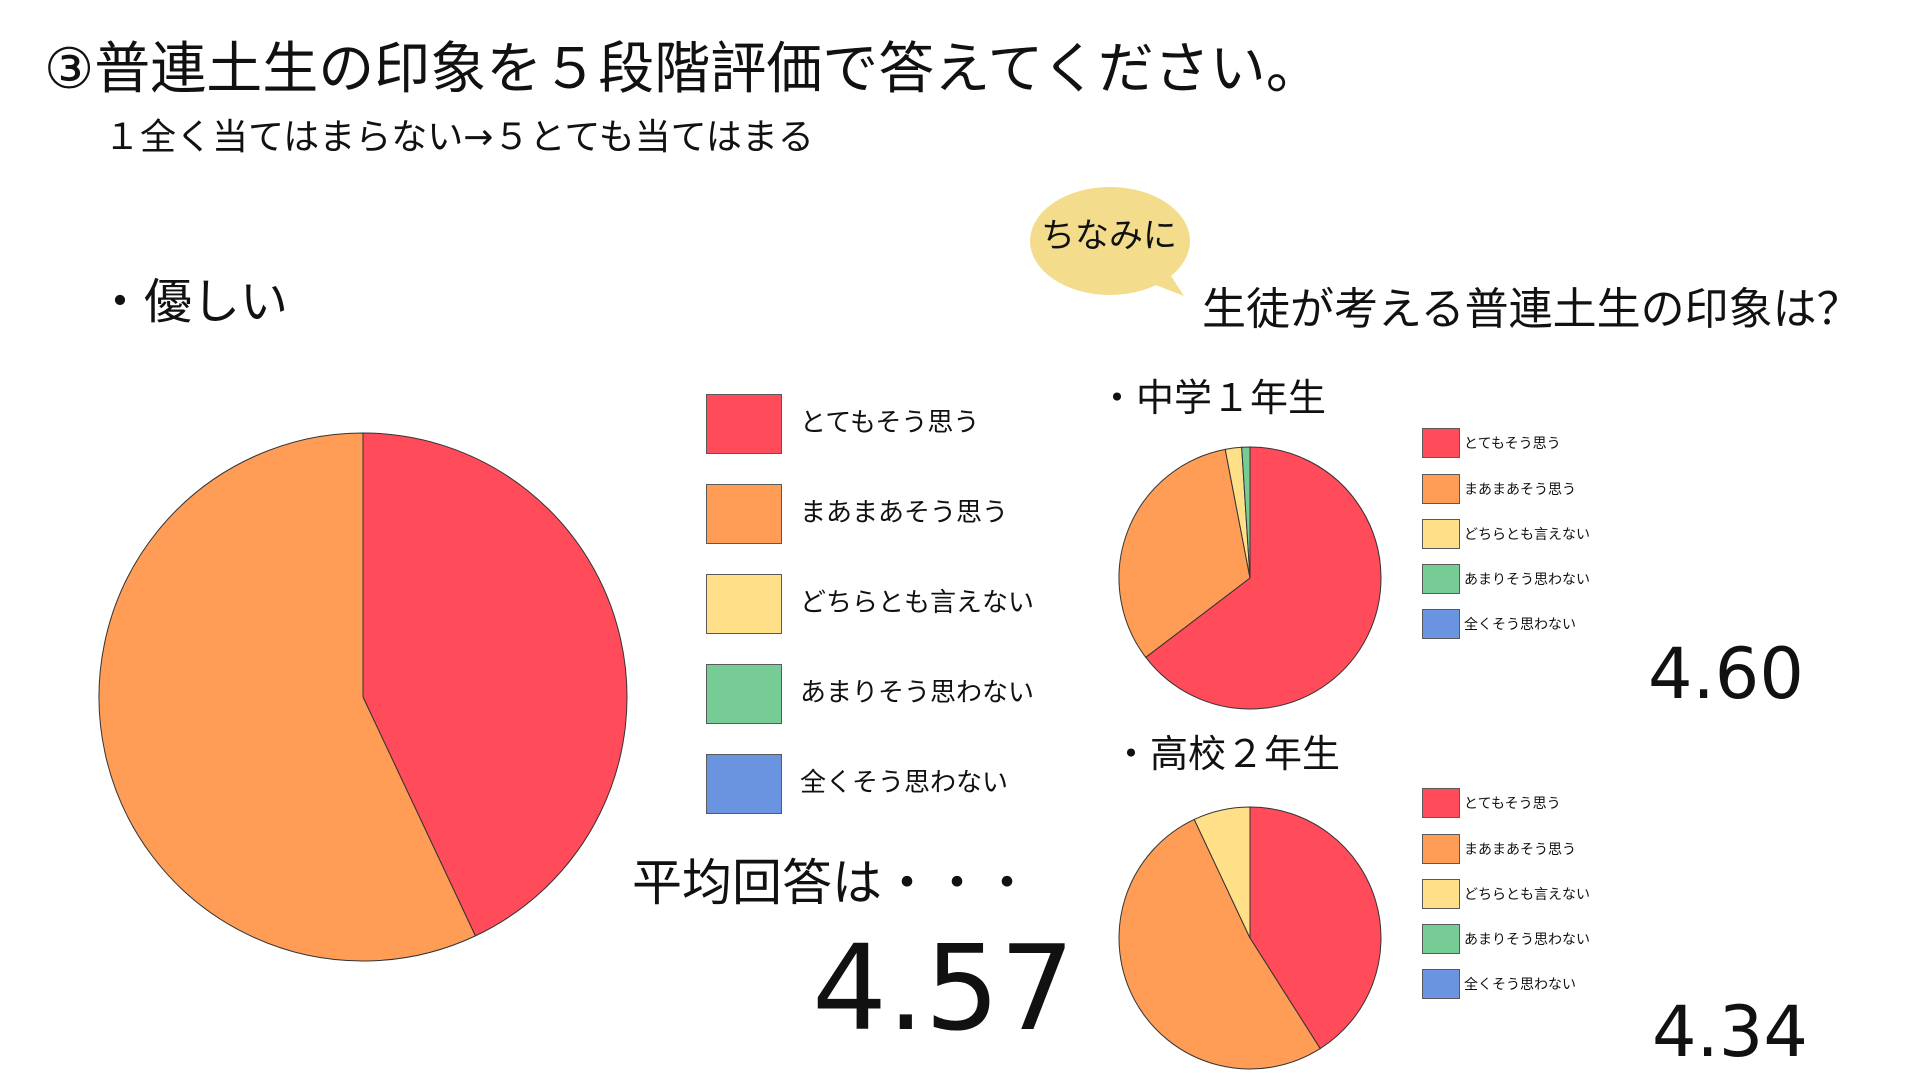 This screenshot has width=1920, height=1080. I want to click on average-value-hs2: 4.34, so click(1730, 1032).